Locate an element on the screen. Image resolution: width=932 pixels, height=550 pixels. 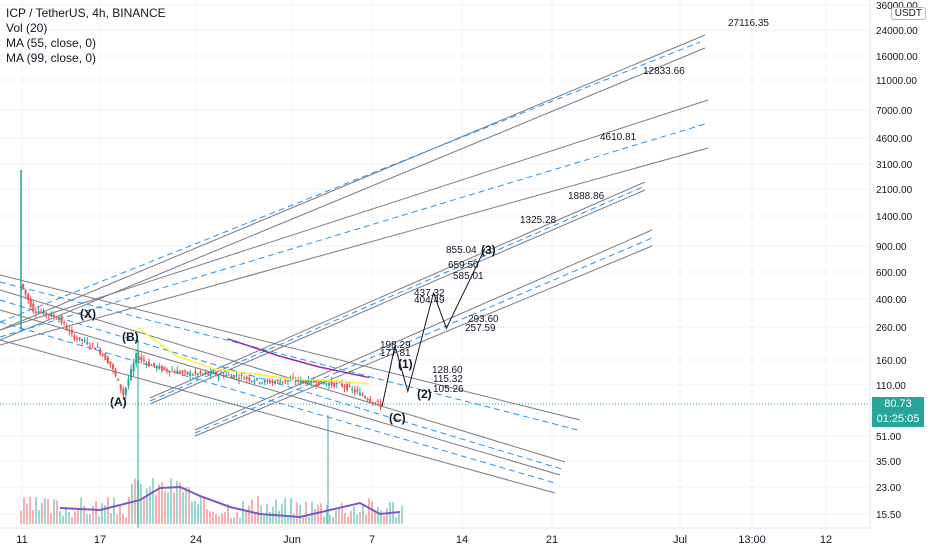
price-tick-label: 16000.00 is located at coordinates (897, 57).